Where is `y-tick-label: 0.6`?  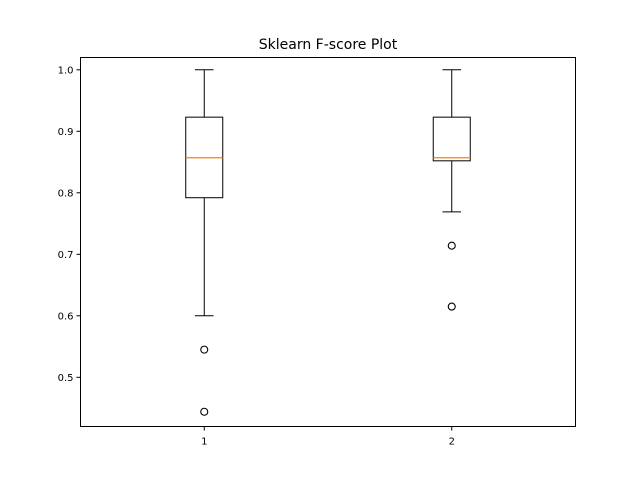
y-tick-label: 0.6 is located at coordinates (66, 316).